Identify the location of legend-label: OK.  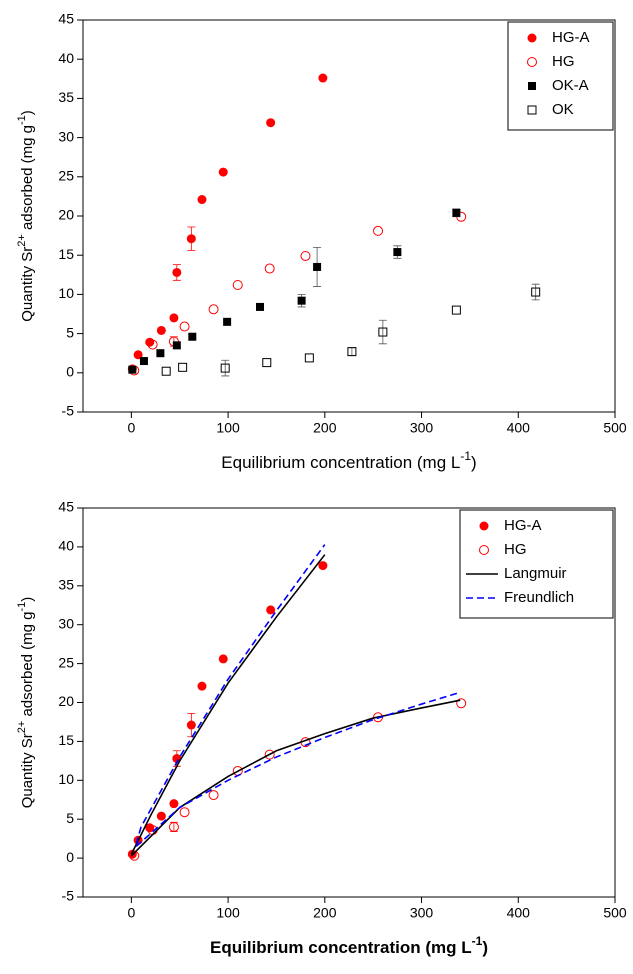
(563, 109).